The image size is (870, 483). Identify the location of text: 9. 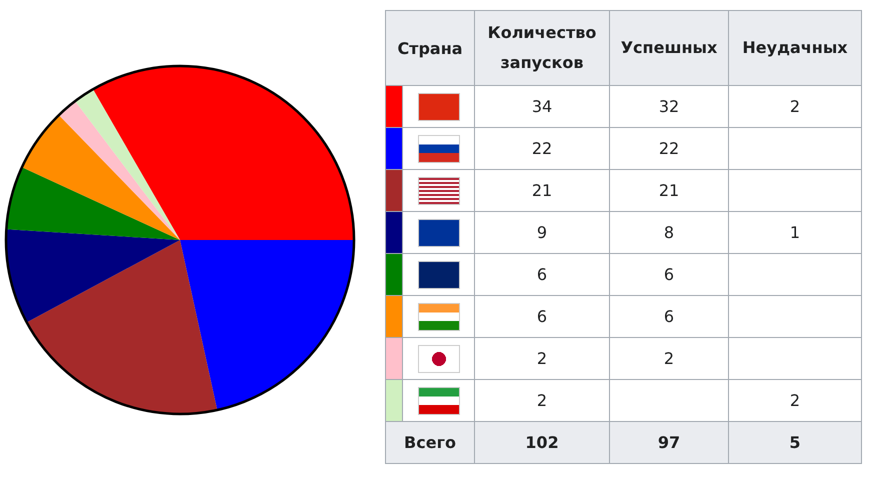
(542, 233).